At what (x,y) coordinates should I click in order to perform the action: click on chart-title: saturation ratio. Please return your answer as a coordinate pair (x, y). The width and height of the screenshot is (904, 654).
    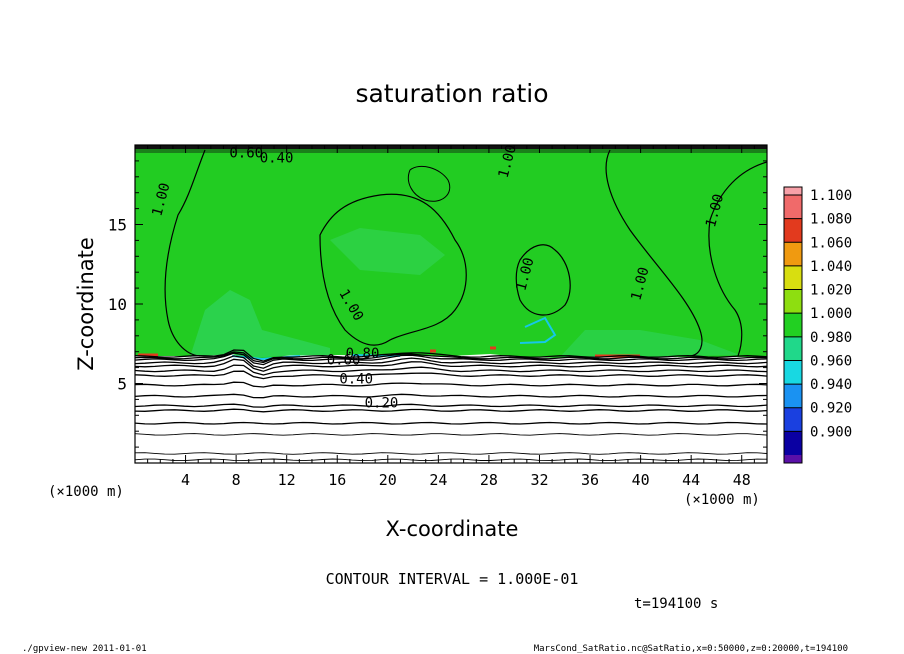
    Looking at the image, I should click on (451, 93).